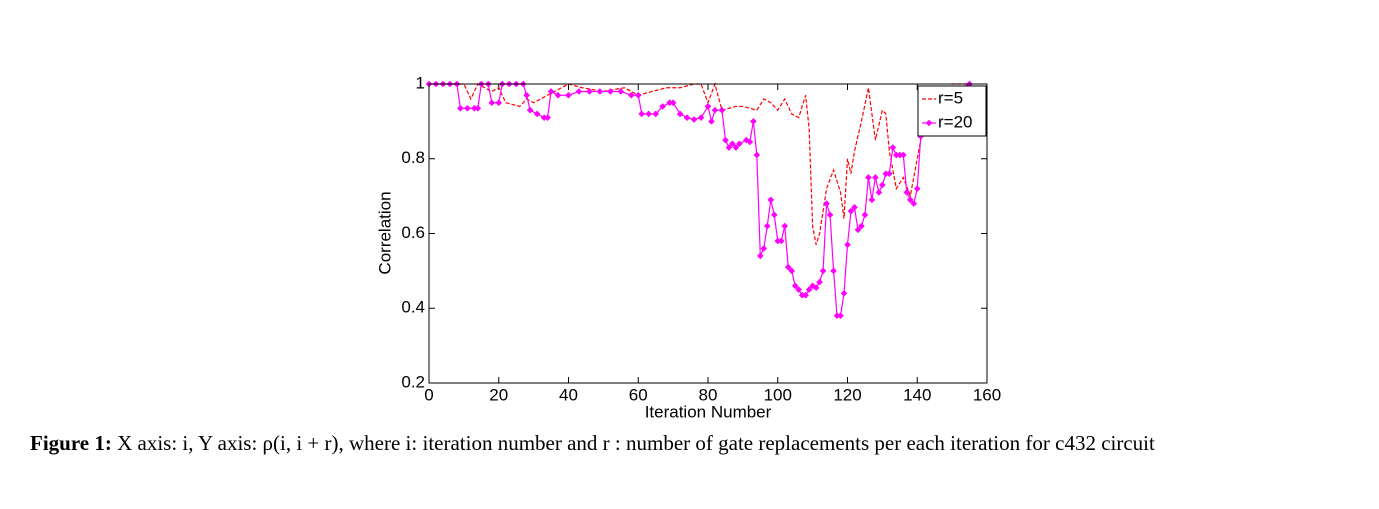  I want to click on legend-label: r=5, so click(950, 97).